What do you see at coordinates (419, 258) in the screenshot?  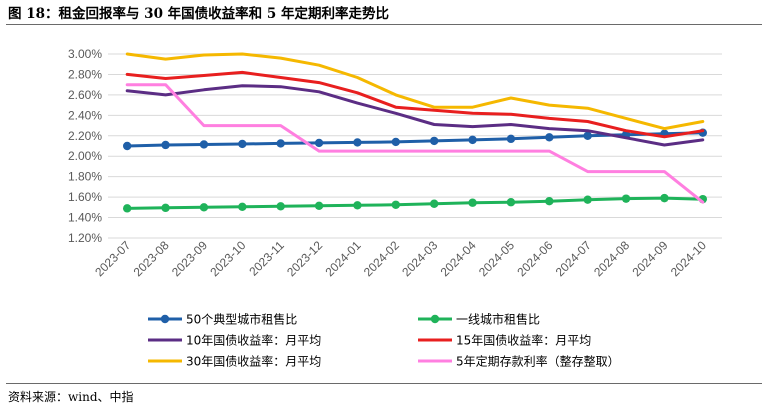 I see `x-tick-label: 2024-03` at bounding box center [419, 258].